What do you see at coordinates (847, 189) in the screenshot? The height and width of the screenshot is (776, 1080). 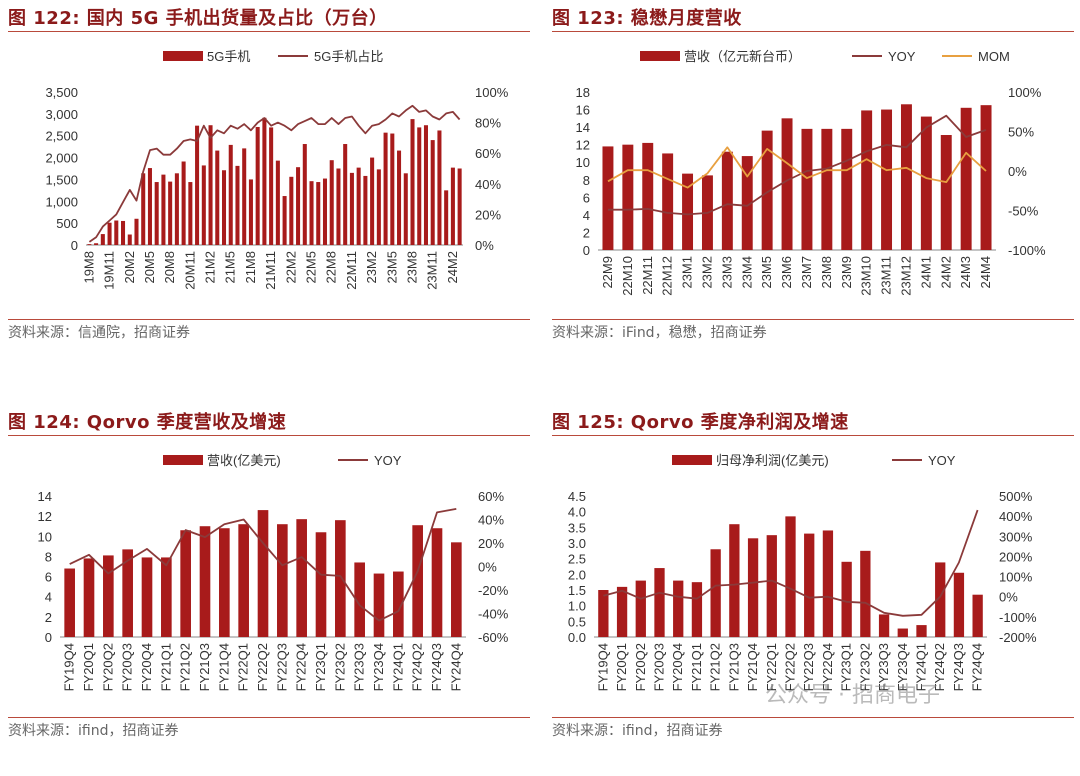 I see `bar-23M9` at bounding box center [847, 189].